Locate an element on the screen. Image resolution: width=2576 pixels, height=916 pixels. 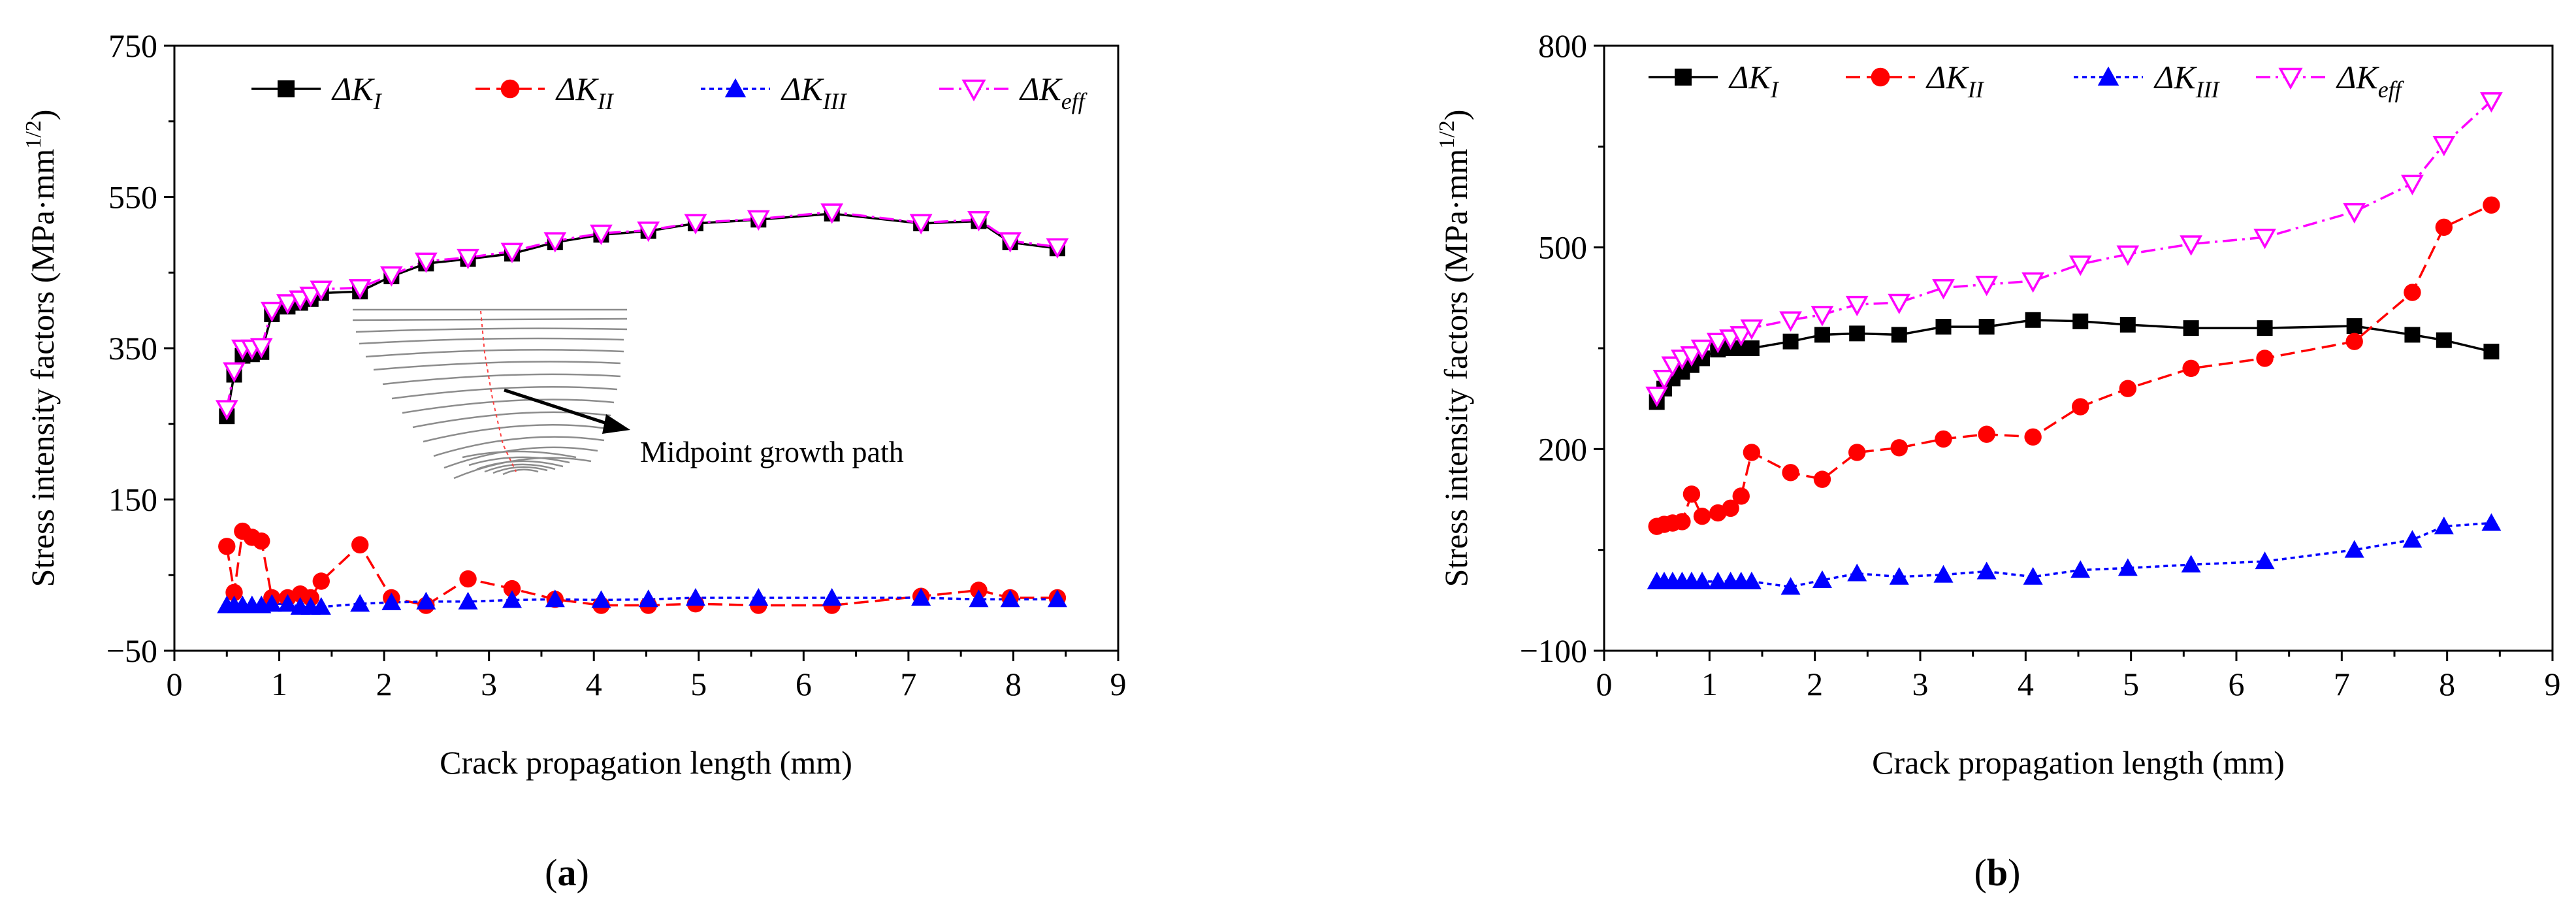
x-tick-label: 4 is located at coordinates (2026, 684).